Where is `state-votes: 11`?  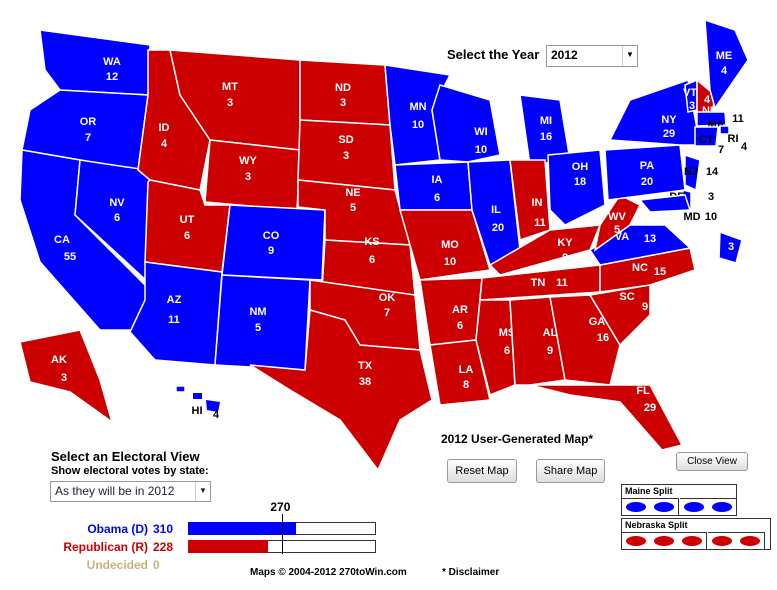
state-votes: 11 is located at coordinates (540, 223).